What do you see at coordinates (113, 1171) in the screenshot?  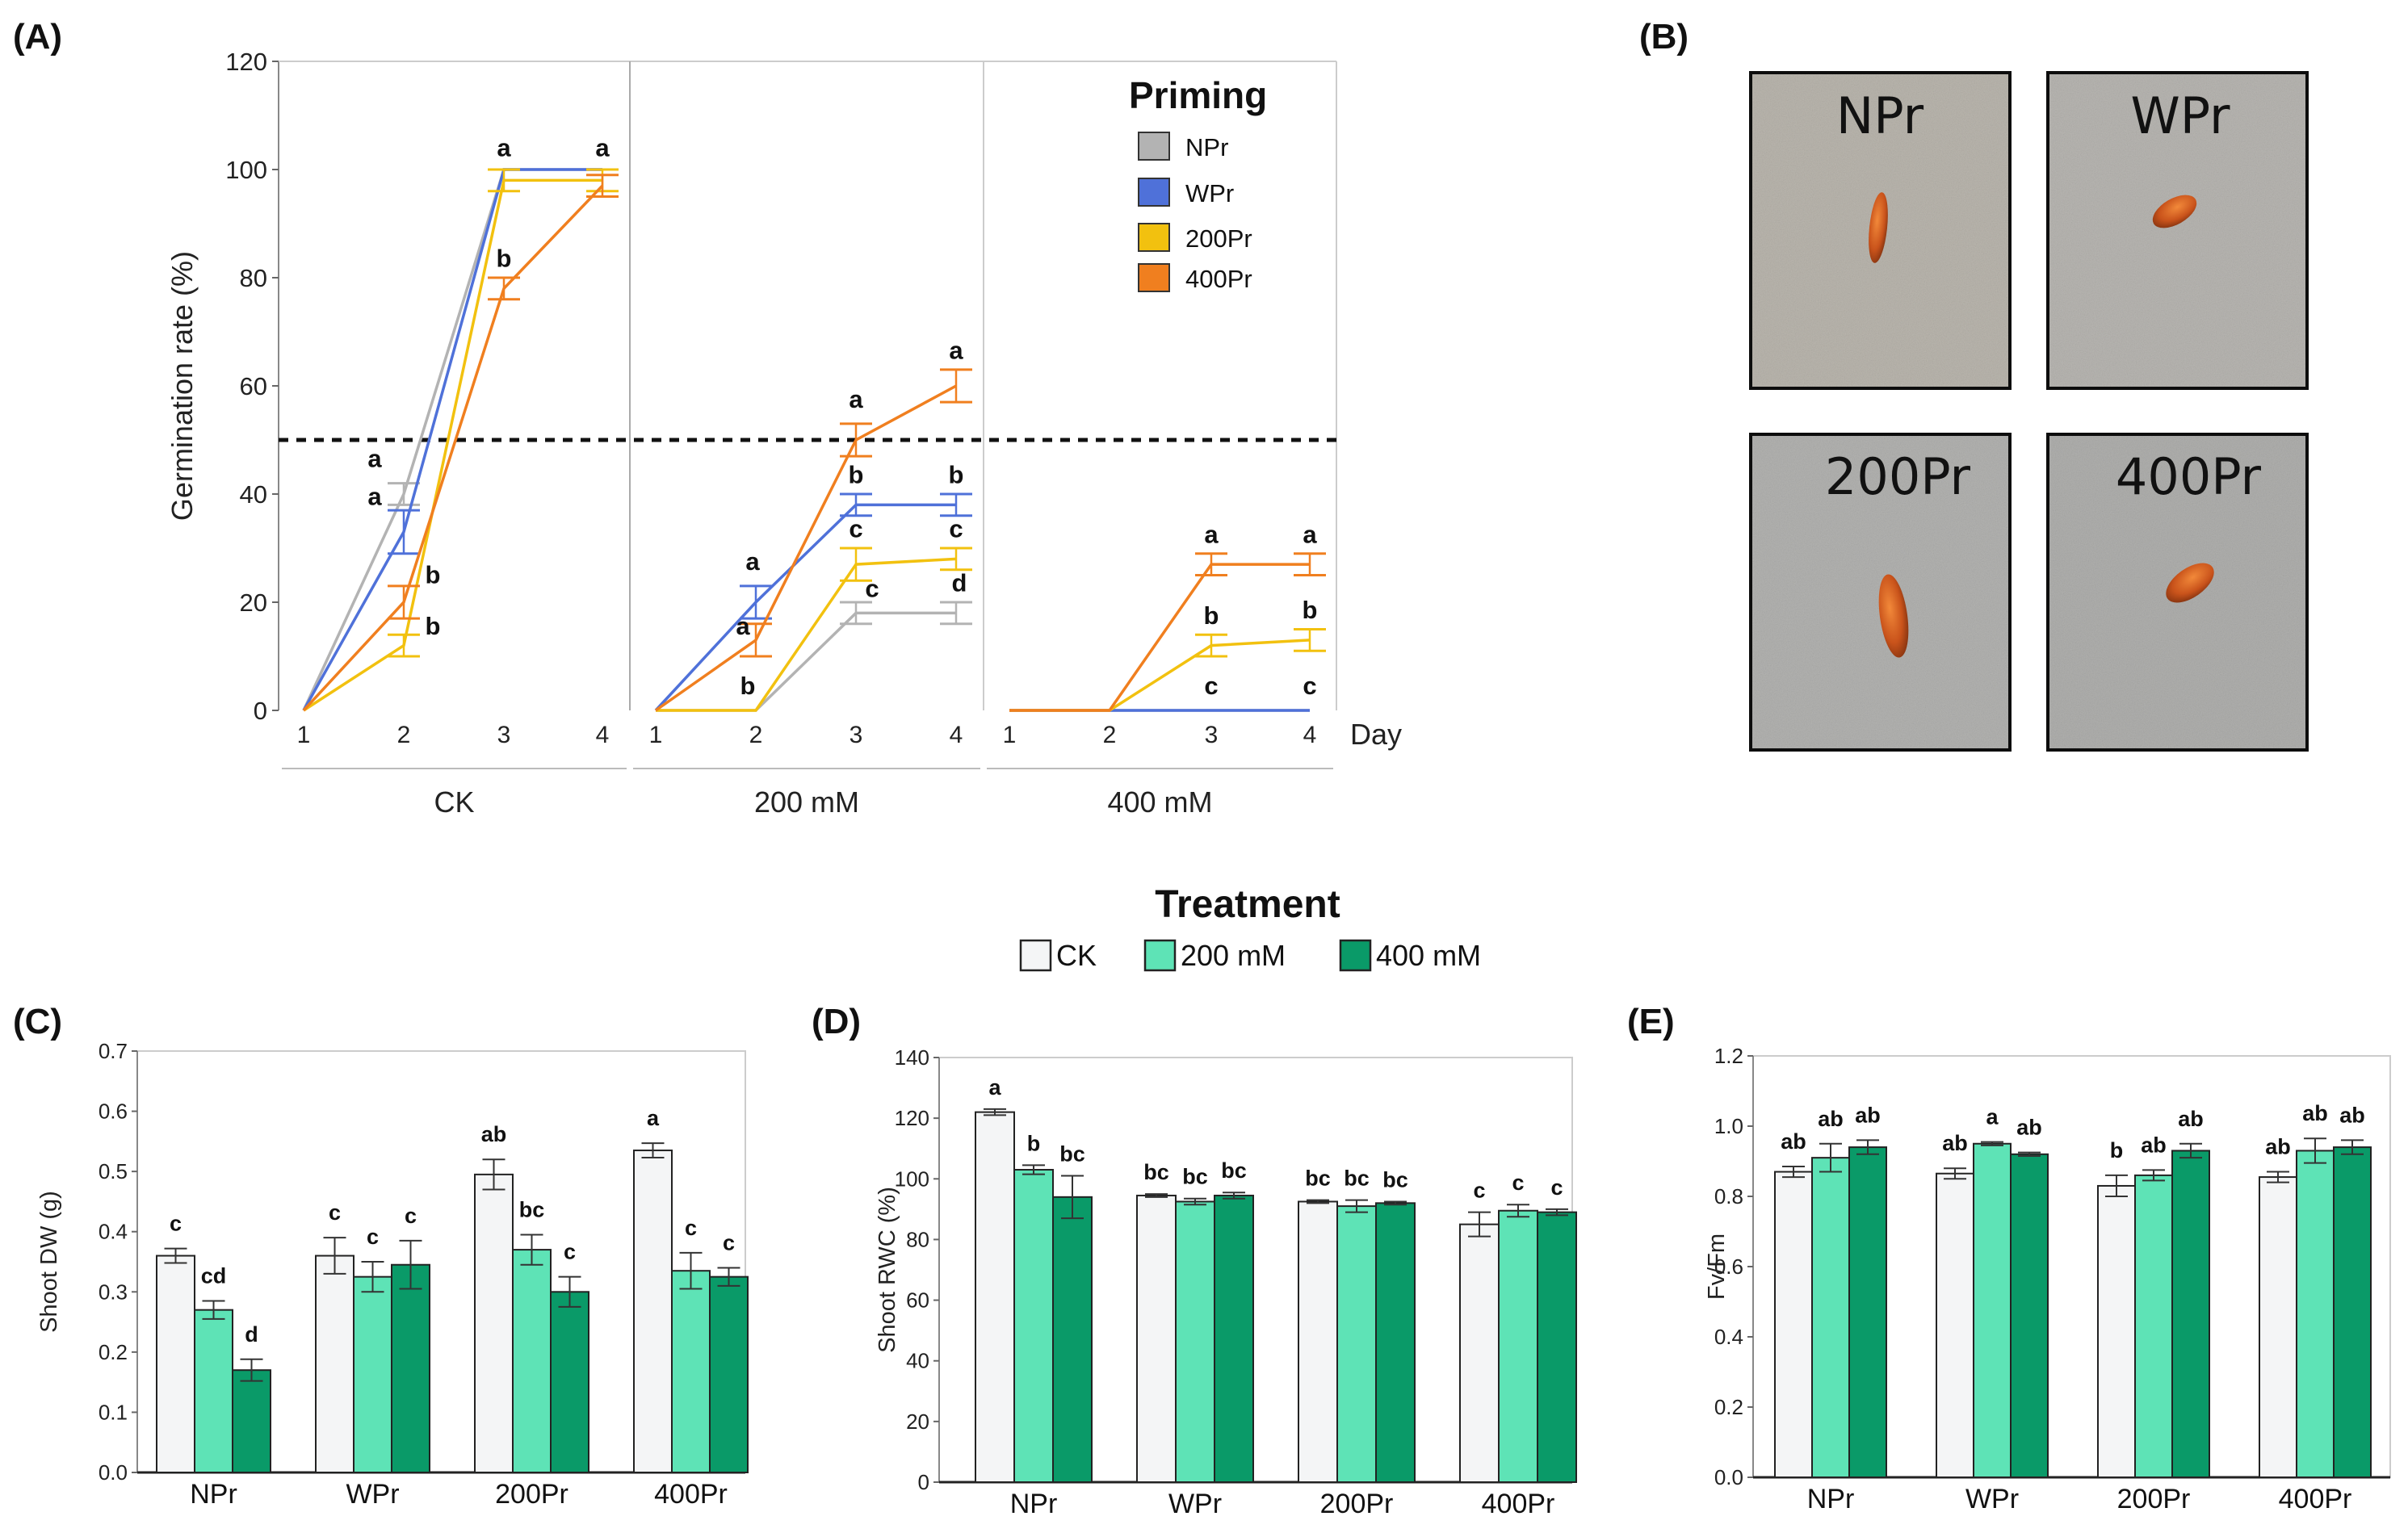 I see `y-tick-label: 0.5` at bounding box center [113, 1171].